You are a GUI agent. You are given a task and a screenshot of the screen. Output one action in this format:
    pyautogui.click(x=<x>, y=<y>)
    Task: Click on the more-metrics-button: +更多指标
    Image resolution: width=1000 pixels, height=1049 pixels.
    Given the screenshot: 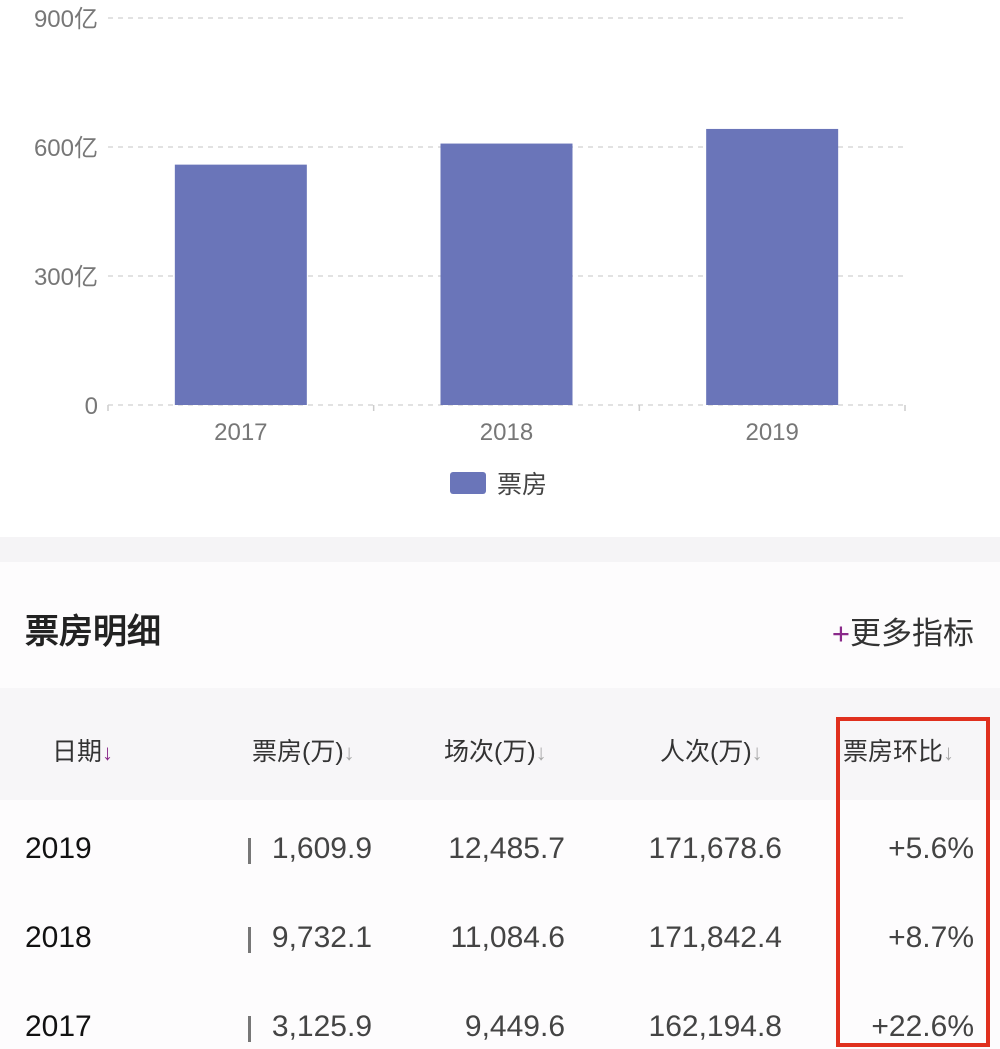 What is the action you would take?
    pyautogui.click(x=903, y=630)
    